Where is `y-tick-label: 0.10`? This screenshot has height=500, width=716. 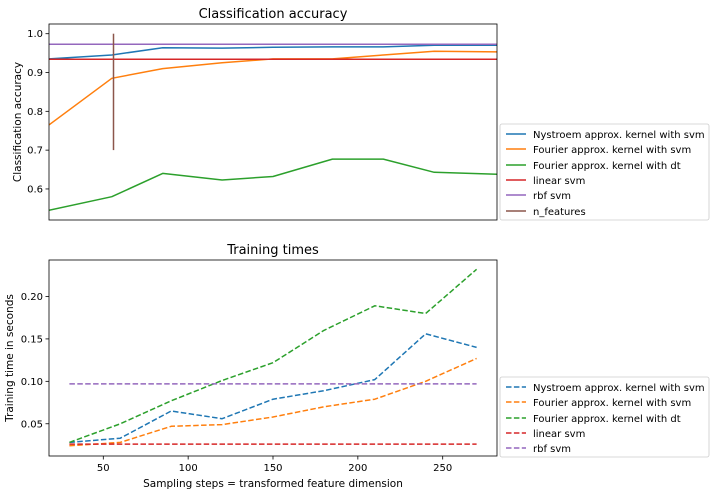 y-tick-label: 0.10 is located at coordinates (32, 382).